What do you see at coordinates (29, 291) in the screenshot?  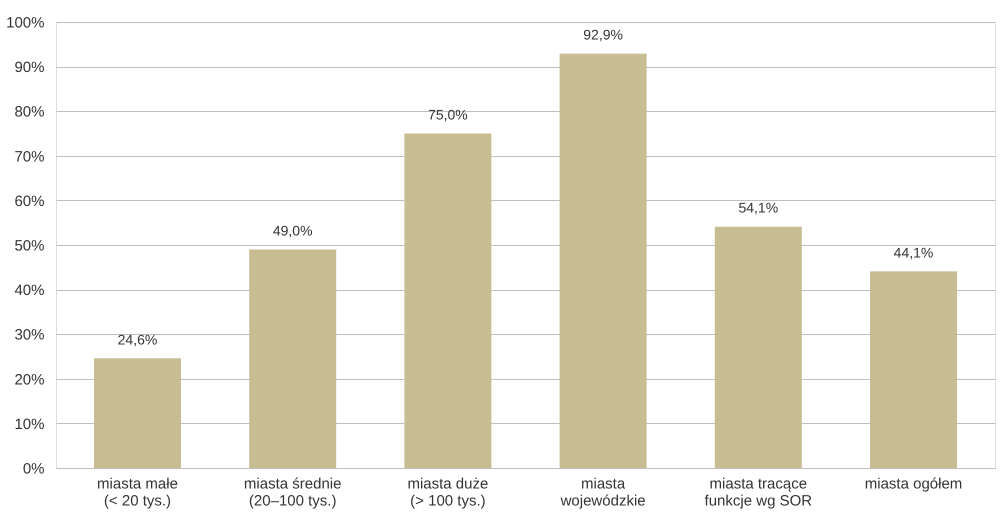 I see `y-tick-label: 40%` at bounding box center [29, 291].